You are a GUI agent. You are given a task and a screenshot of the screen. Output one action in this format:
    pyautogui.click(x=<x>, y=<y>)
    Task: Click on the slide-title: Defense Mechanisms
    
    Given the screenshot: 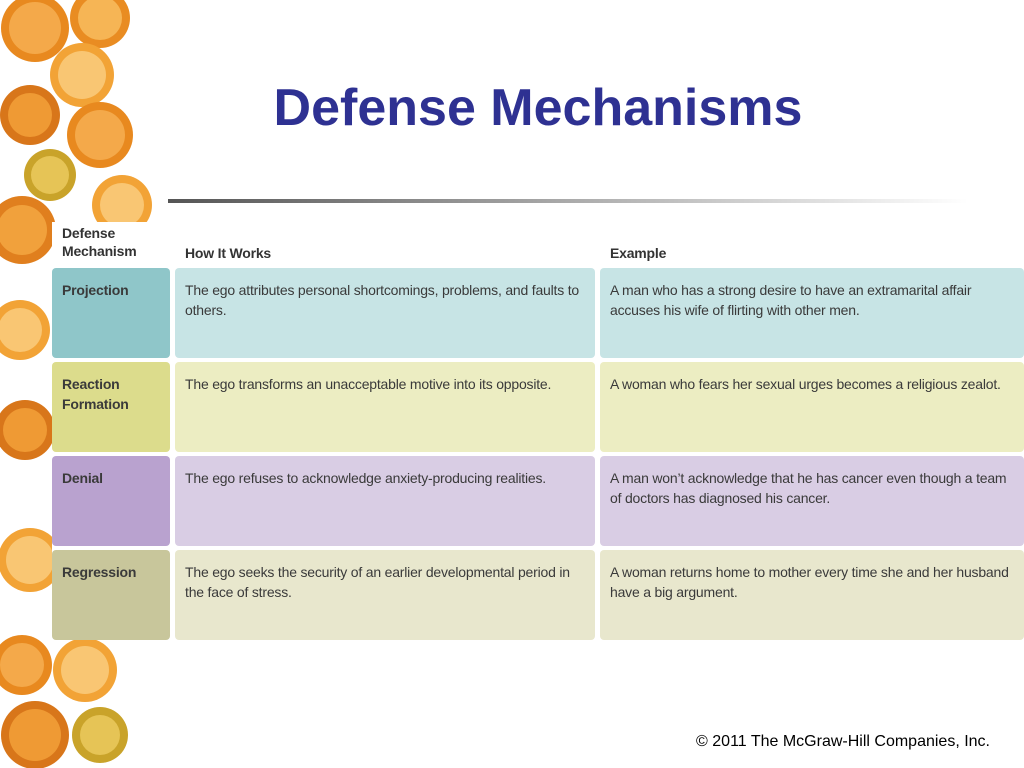 What is the action you would take?
    pyautogui.click(x=538, y=108)
    